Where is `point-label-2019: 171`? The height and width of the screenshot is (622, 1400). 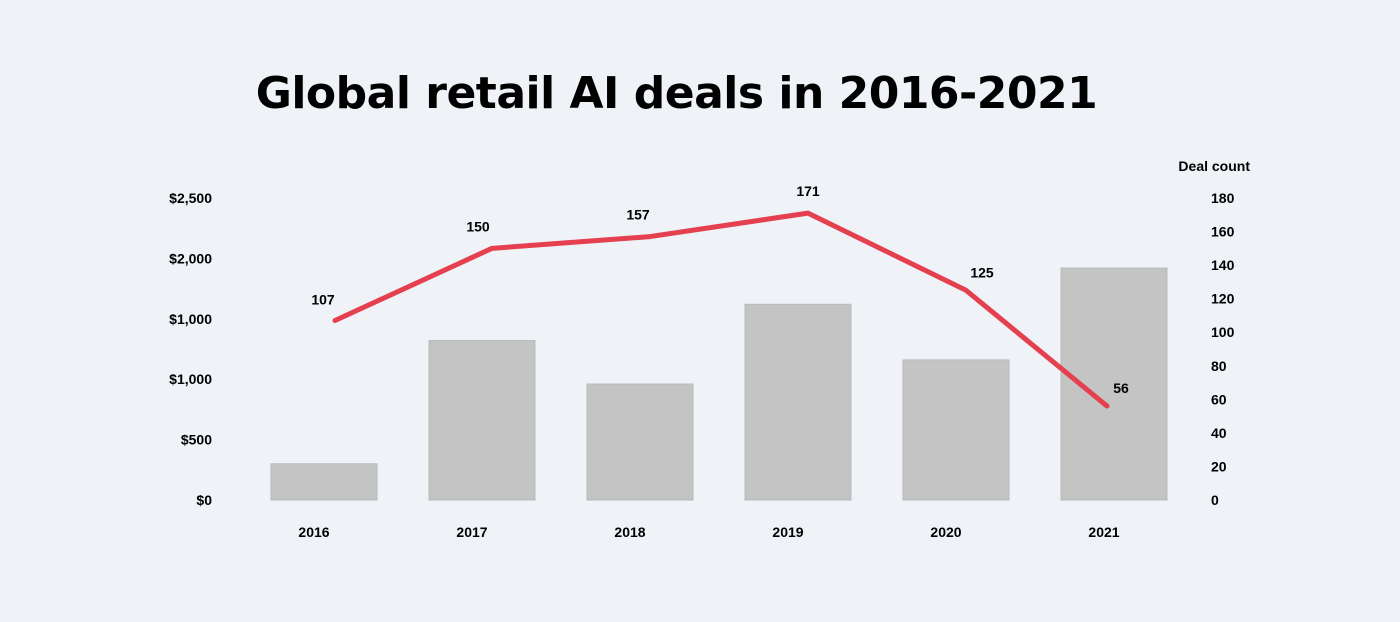
point-label-2019: 171 is located at coordinates (808, 191).